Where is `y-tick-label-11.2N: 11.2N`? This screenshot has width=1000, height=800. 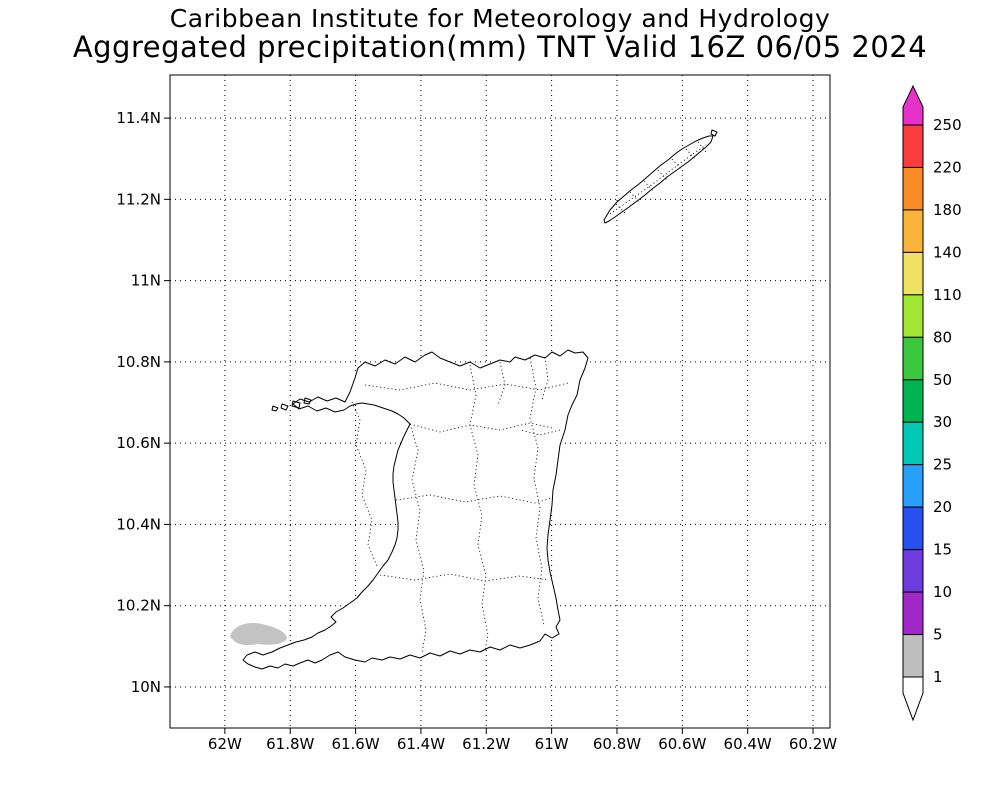
y-tick-label-11.2N: 11.2N is located at coordinates (138, 199).